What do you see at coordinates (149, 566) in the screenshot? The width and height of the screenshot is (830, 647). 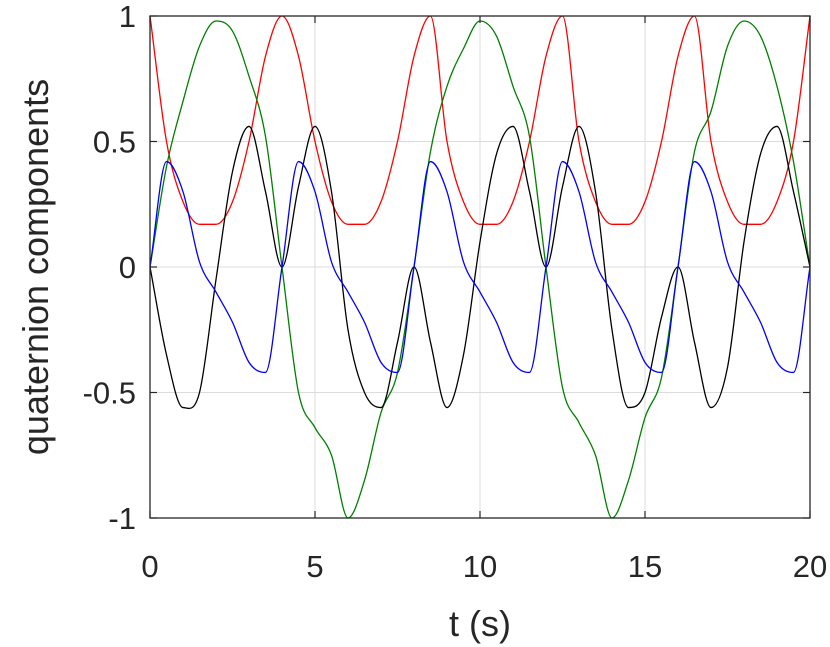 I see `x-tick-label: 0` at bounding box center [149, 566].